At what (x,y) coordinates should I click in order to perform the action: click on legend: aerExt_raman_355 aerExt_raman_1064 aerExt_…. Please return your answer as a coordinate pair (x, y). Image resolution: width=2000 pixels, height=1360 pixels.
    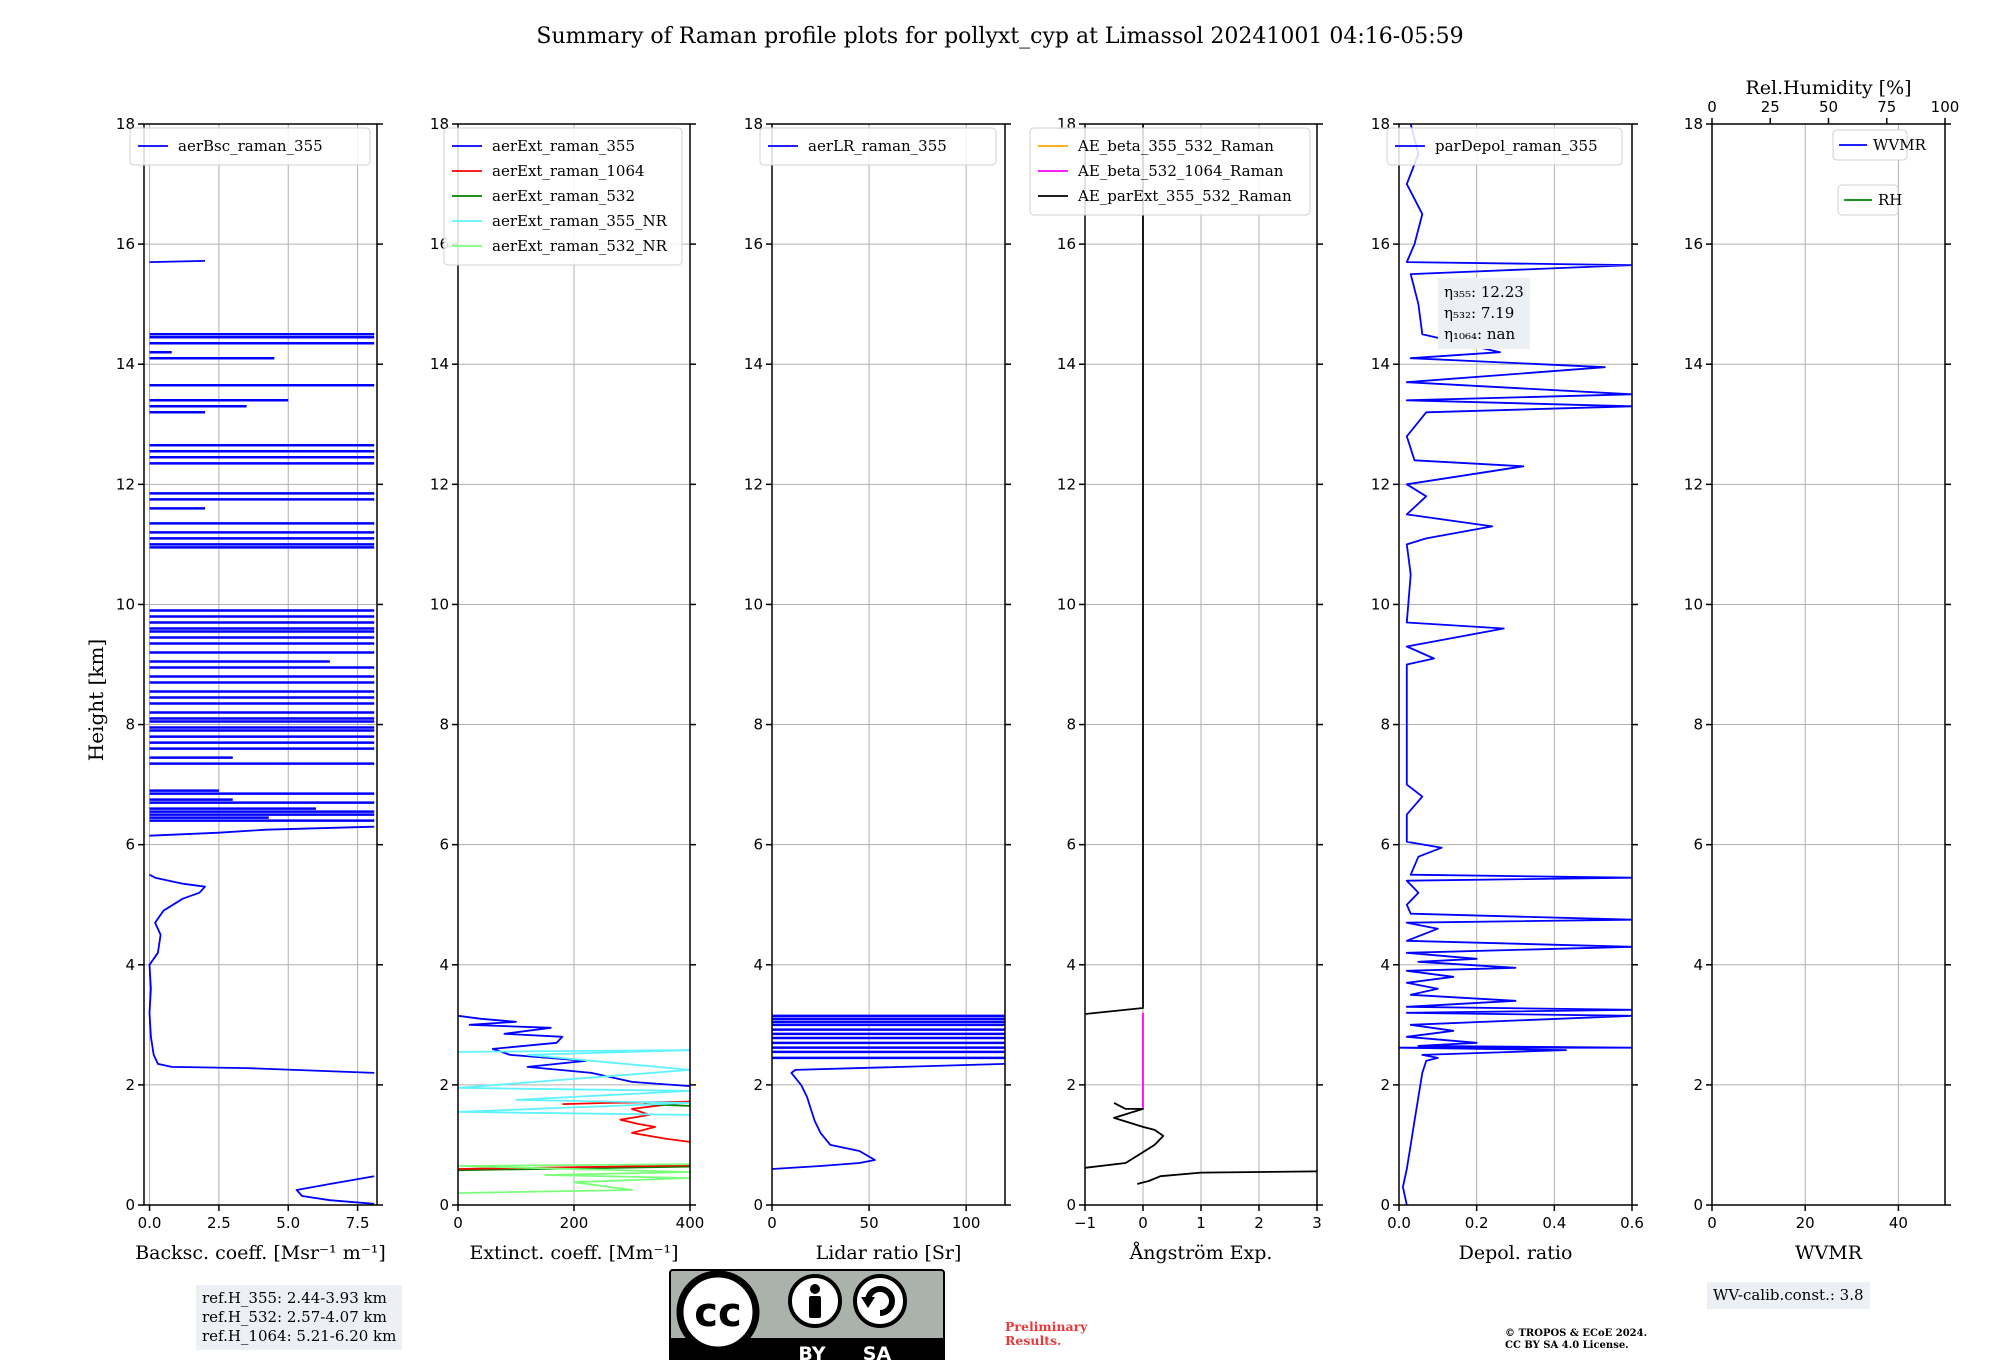
    Looking at the image, I should click on (563, 196).